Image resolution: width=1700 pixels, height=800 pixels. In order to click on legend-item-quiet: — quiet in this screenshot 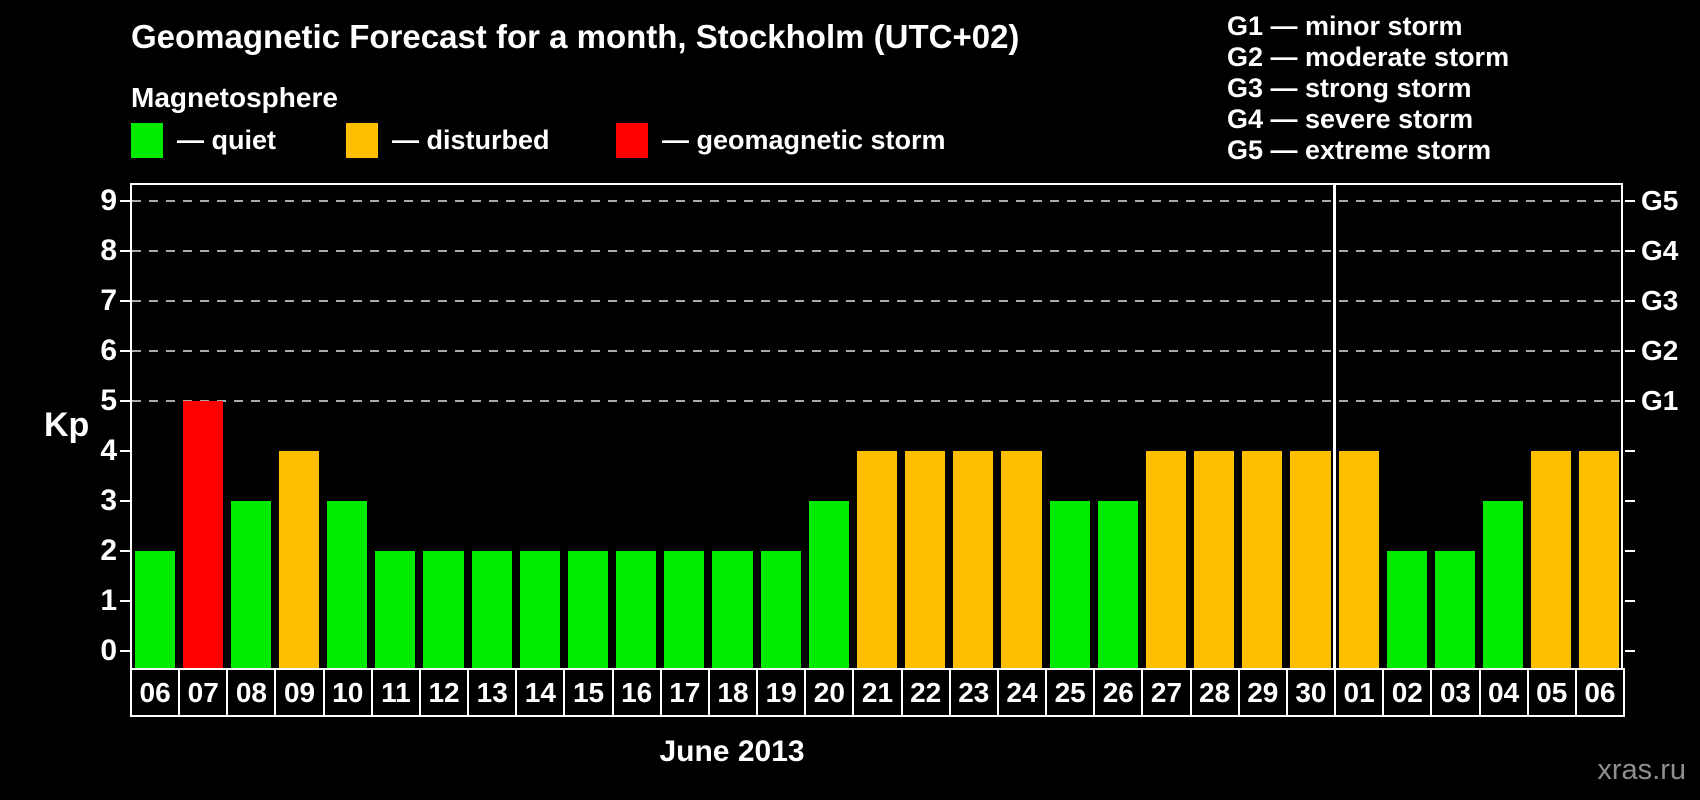, I will do `click(203, 140)`.